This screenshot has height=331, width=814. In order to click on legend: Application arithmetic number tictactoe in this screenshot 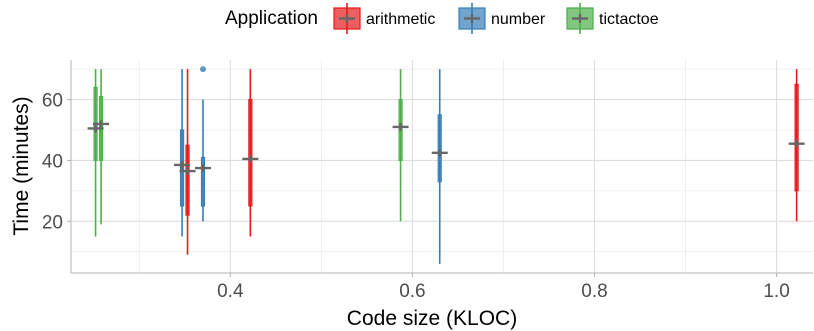, I will do `click(442, 18)`.